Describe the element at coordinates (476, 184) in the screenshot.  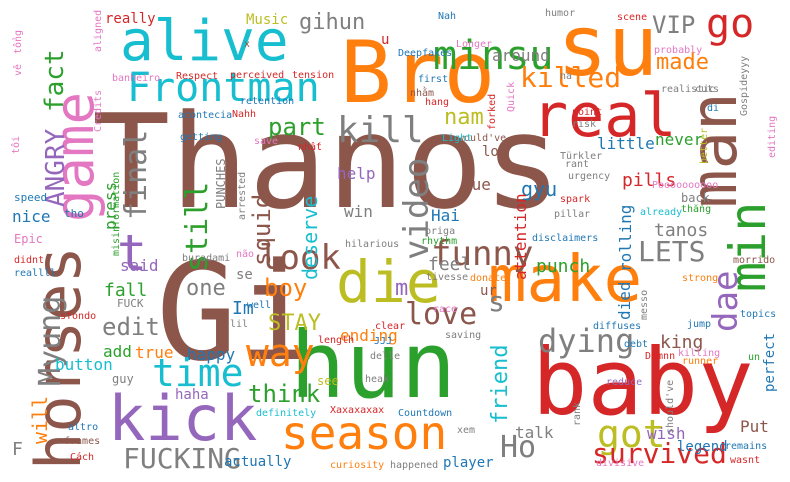
I see `word: Que` at that location.